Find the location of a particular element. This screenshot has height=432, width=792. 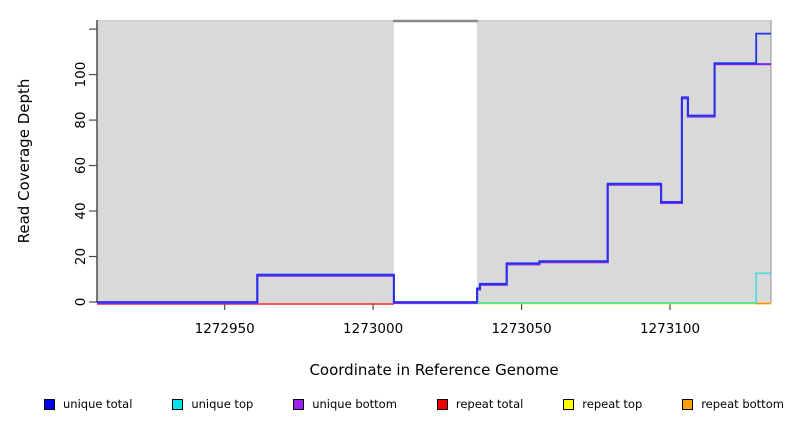

legend-swatch-unique-total is located at coordinates (49, 404).